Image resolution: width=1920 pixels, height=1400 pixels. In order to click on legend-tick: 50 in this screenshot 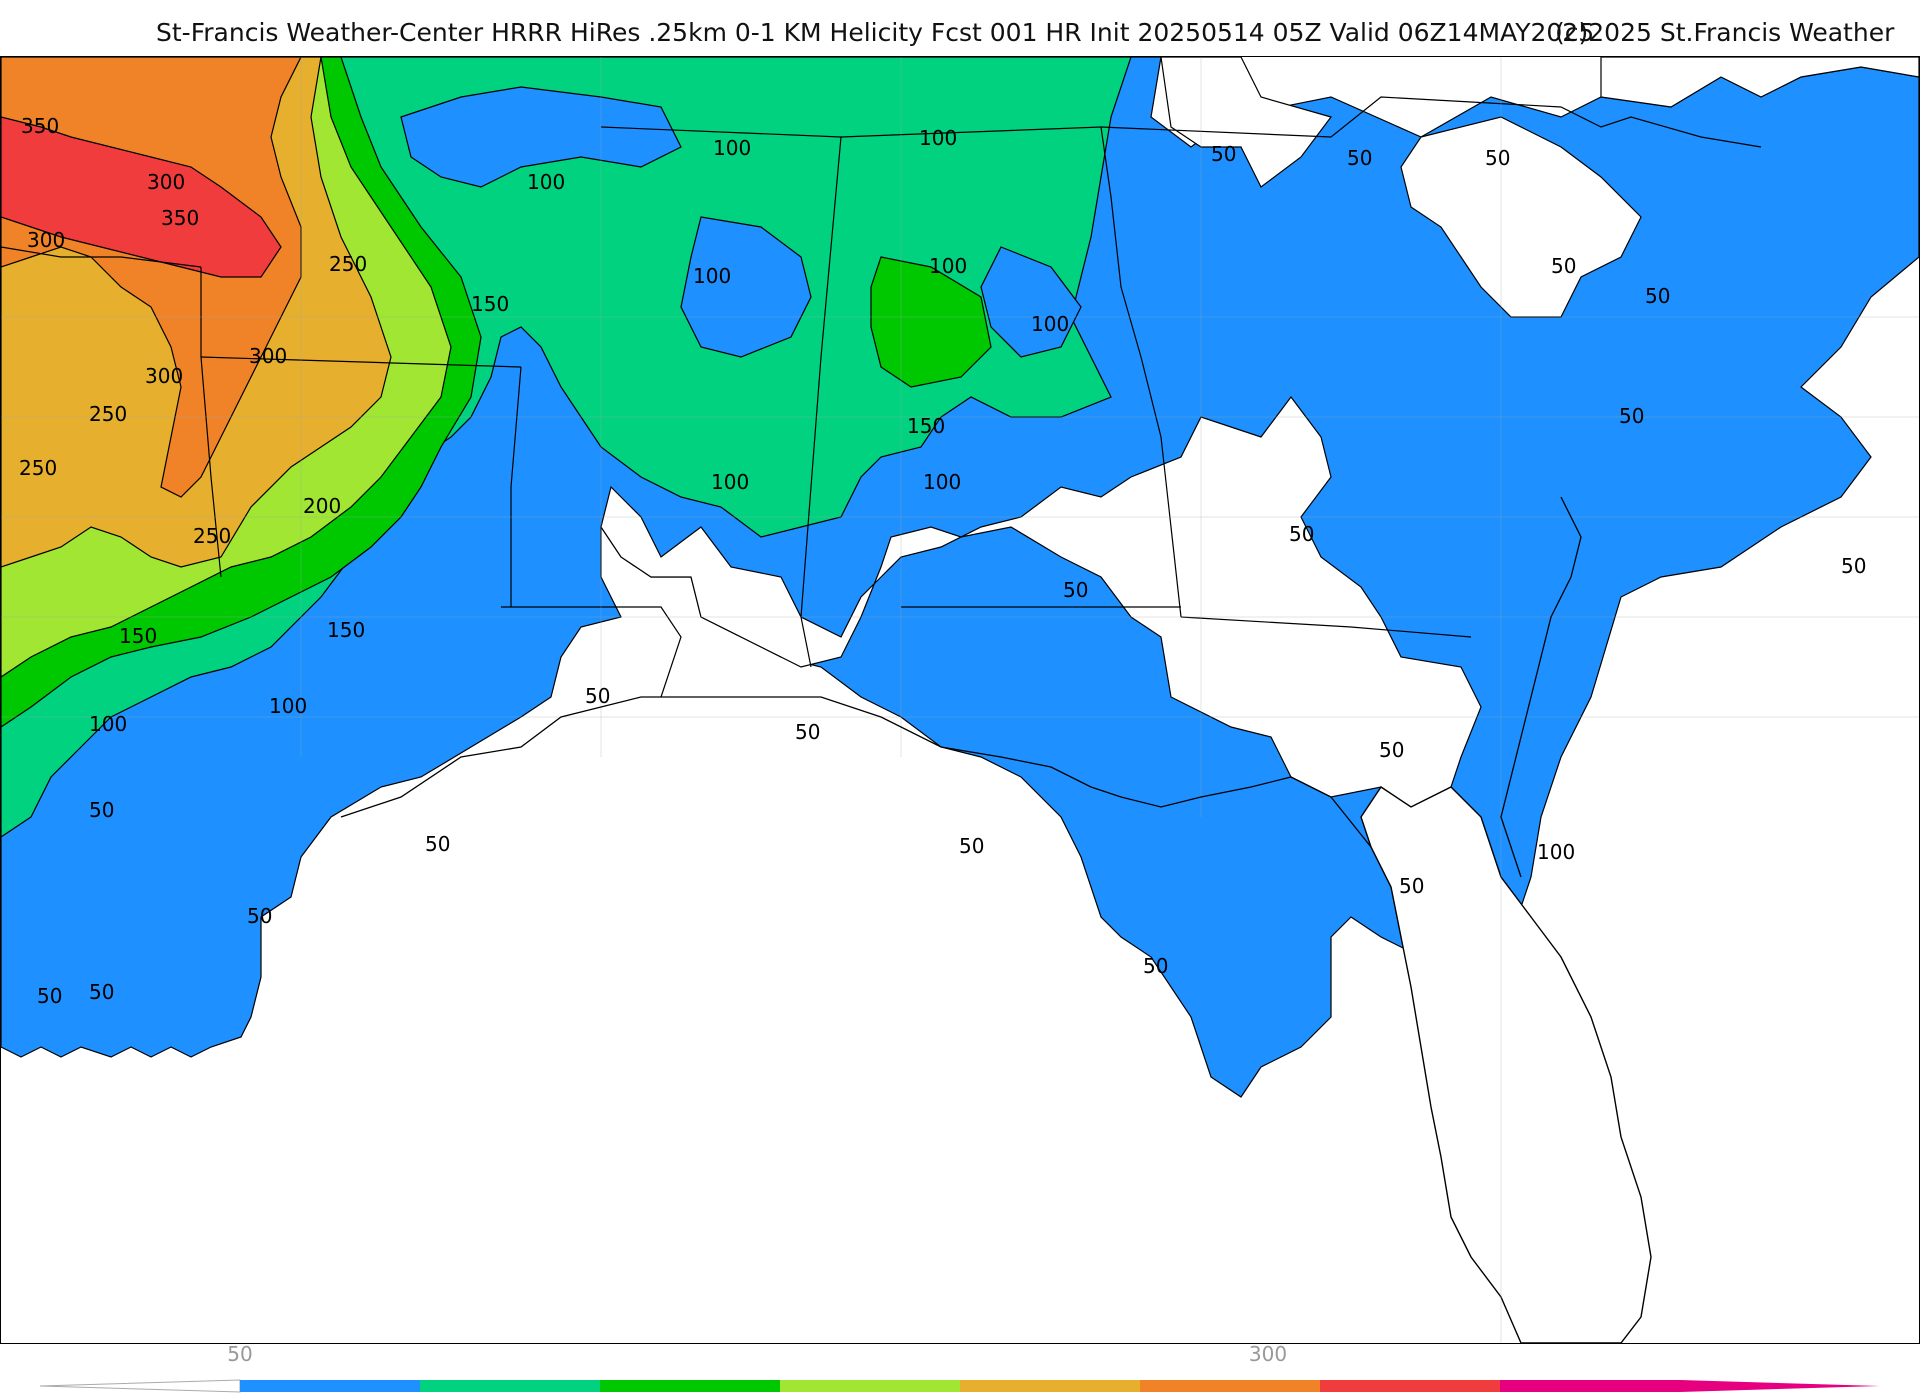, I will do `click(240, 1354)`.